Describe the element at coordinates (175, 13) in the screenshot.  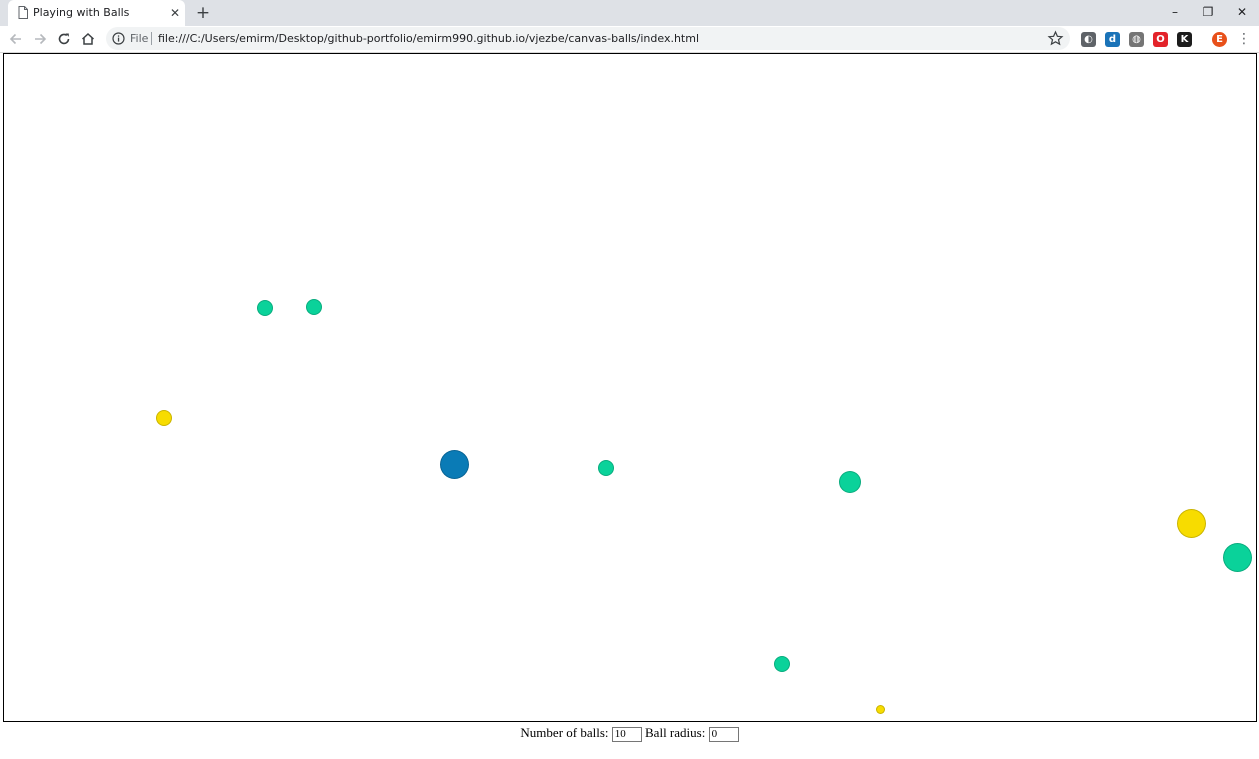
I see `tab-close-icon: ✕` at that location.